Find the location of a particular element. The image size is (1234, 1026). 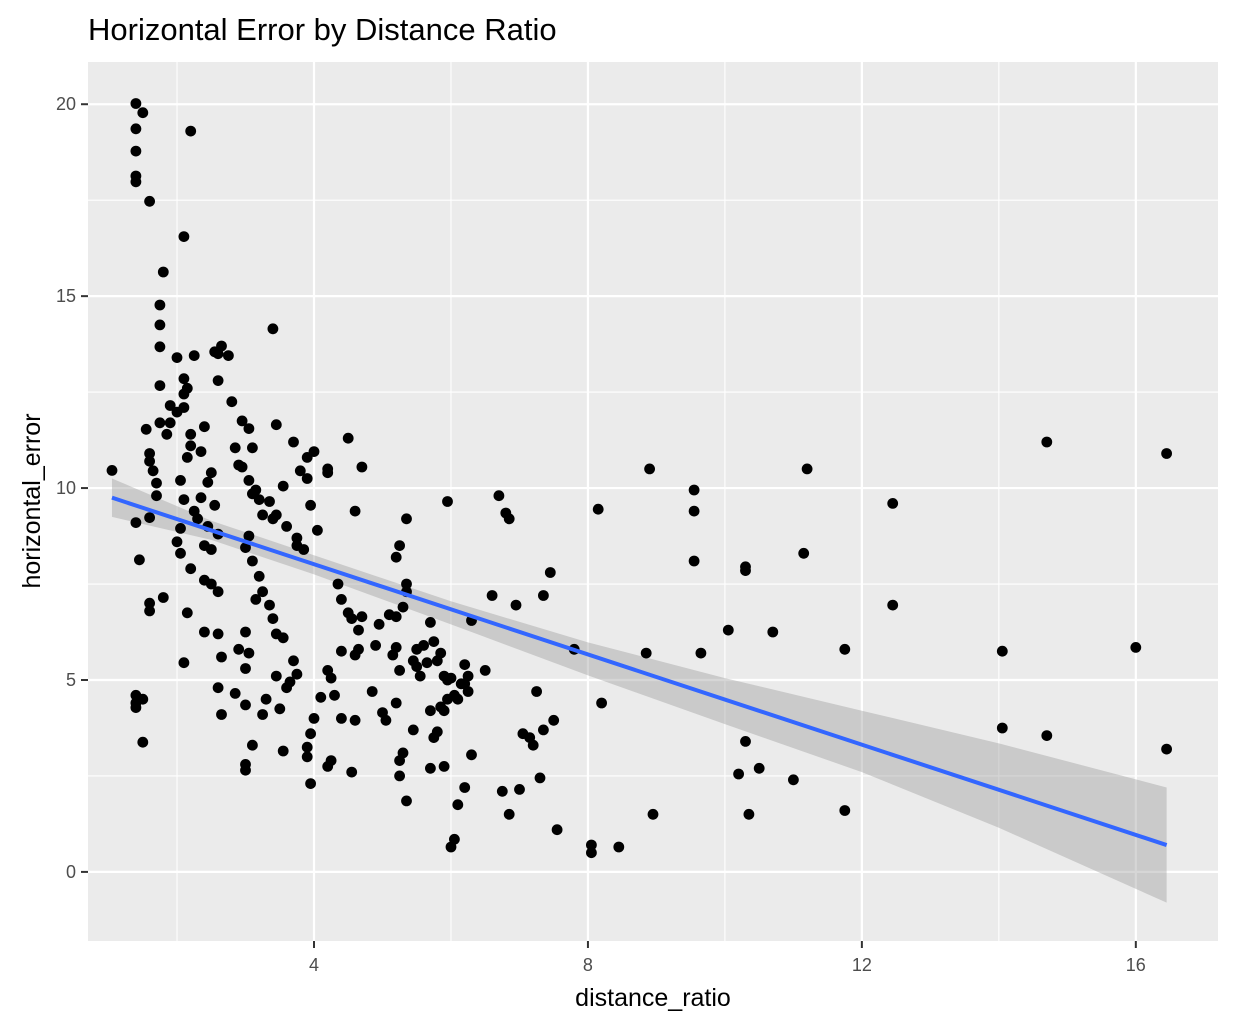

y-tick-label: 5 is located at coordinates (71, 680).